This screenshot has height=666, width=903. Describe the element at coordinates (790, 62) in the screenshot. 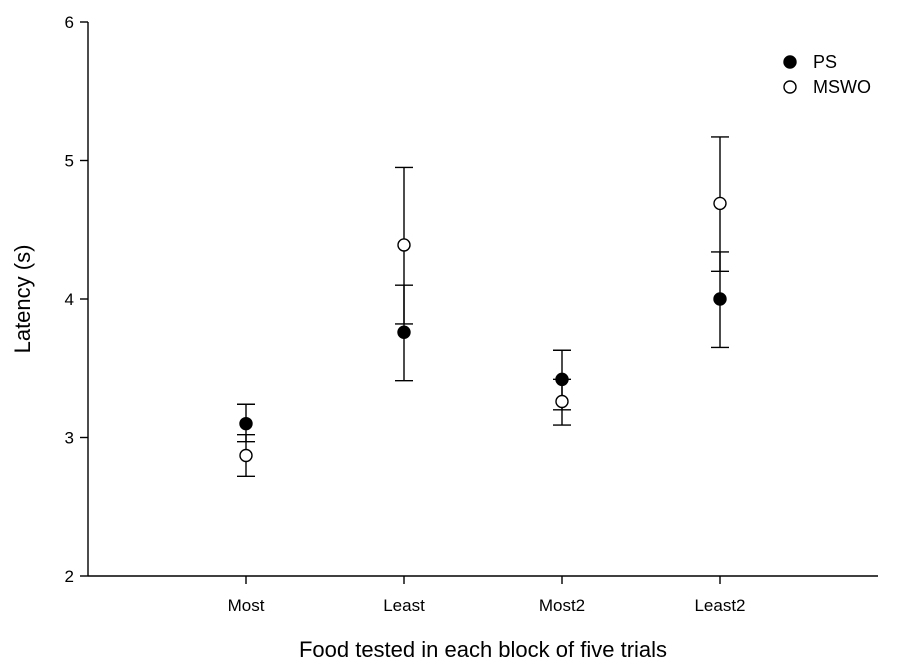

I see `legend-marker-ps` at that location.